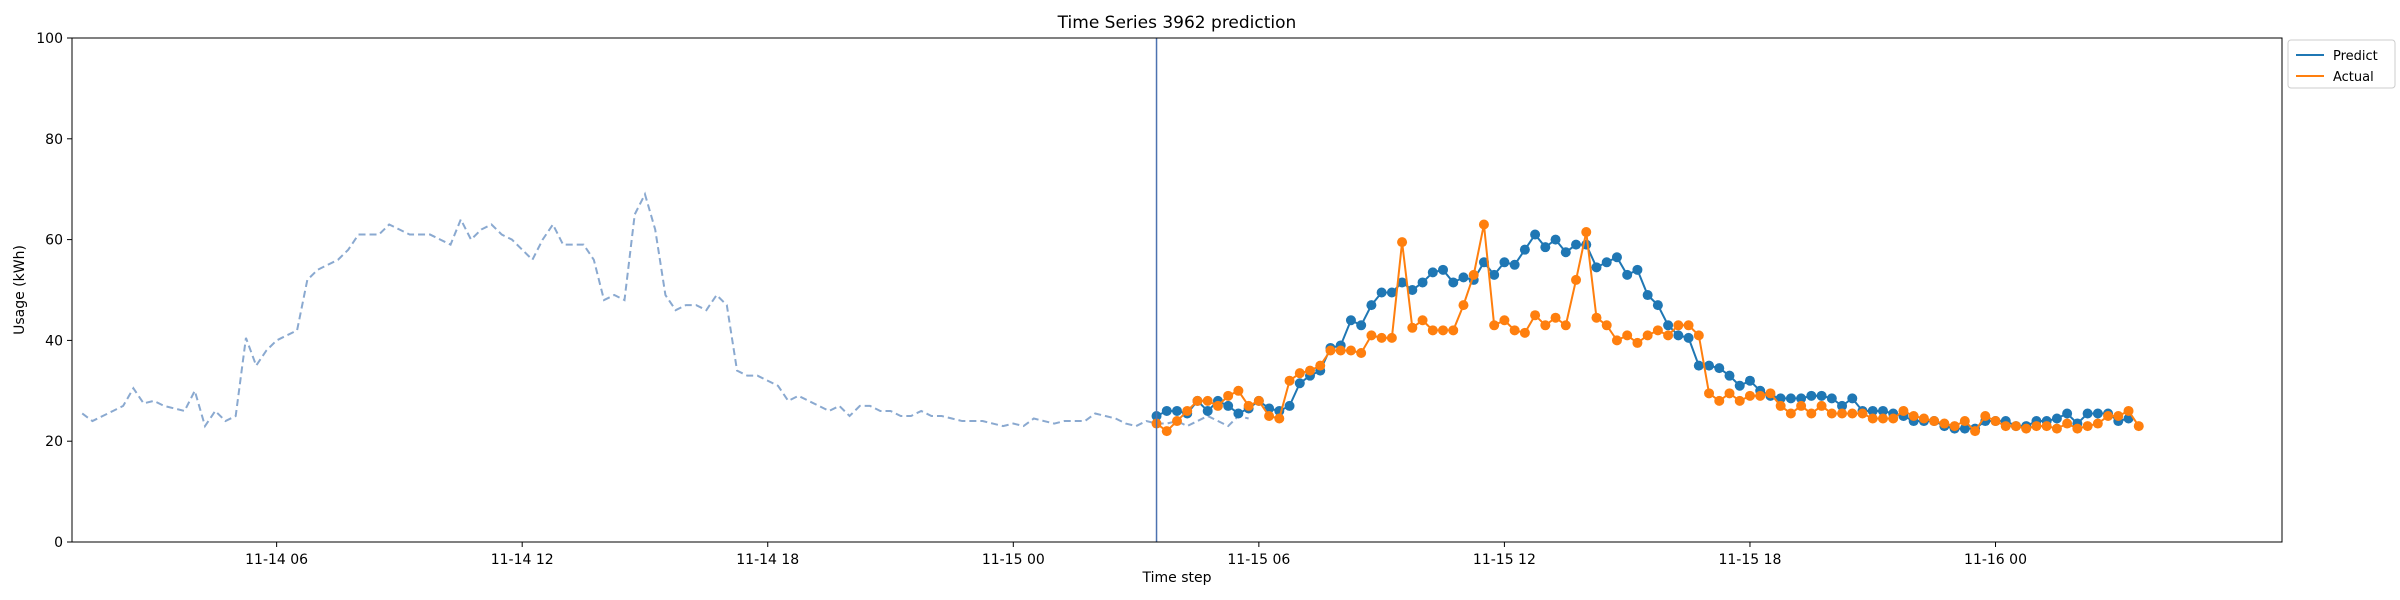 The width and height of the screenshot is (2400, 600). Describe the element at coordinates (1995, 560) in the screenshot. I see `x-tick-label: 11-16 00` at that location.